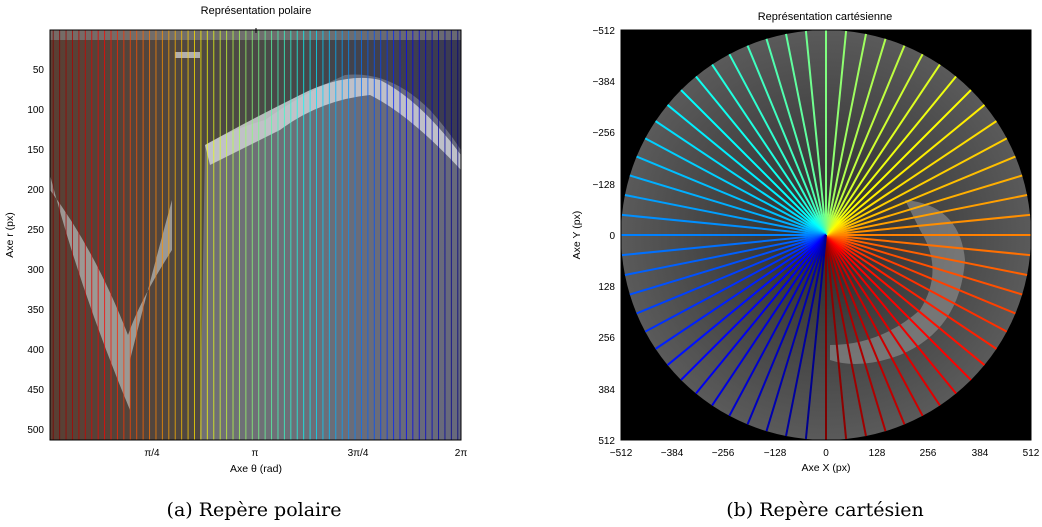 The width and height of the screenshot is (1042, 527). Describe the element at coordinates (35, 270) in the screenshot. I see `polar-ytick-label: 300` at that location.